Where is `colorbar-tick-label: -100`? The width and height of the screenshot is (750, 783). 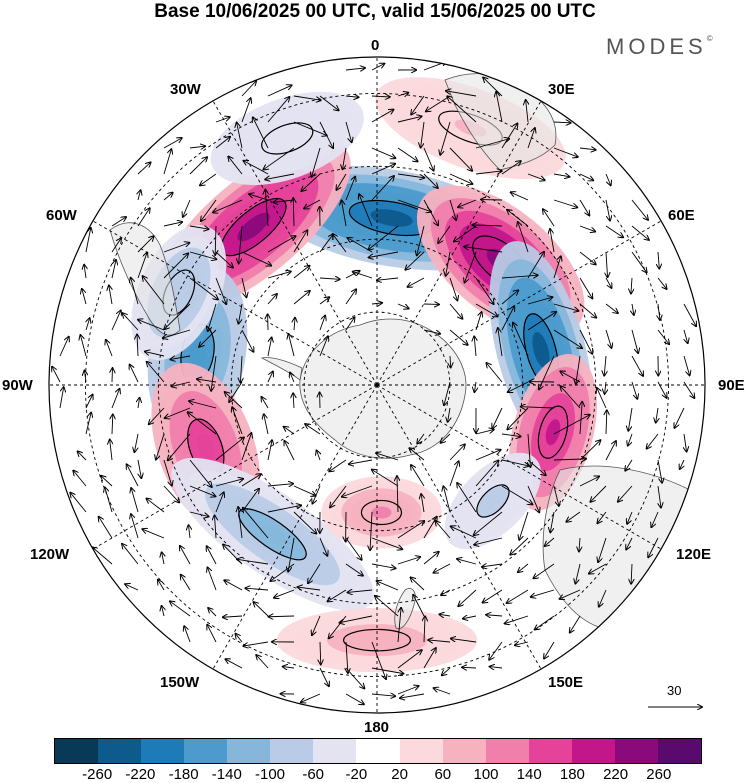 colorbar-tick-label: -100 is located at coordinates (270, 774).